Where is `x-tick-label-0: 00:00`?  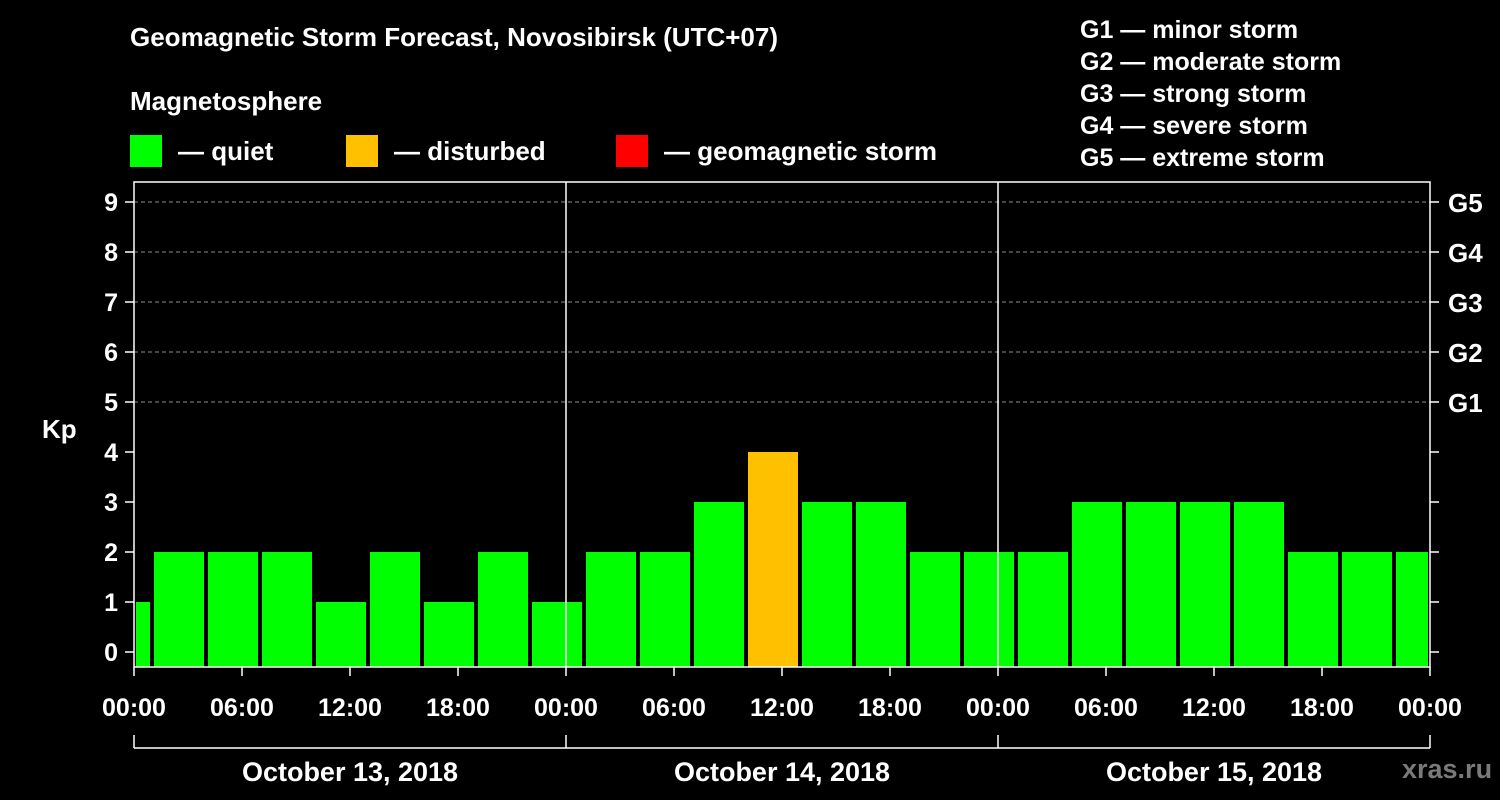
x-tick-label-0: 00:00 is located at coordinates (134, 708).